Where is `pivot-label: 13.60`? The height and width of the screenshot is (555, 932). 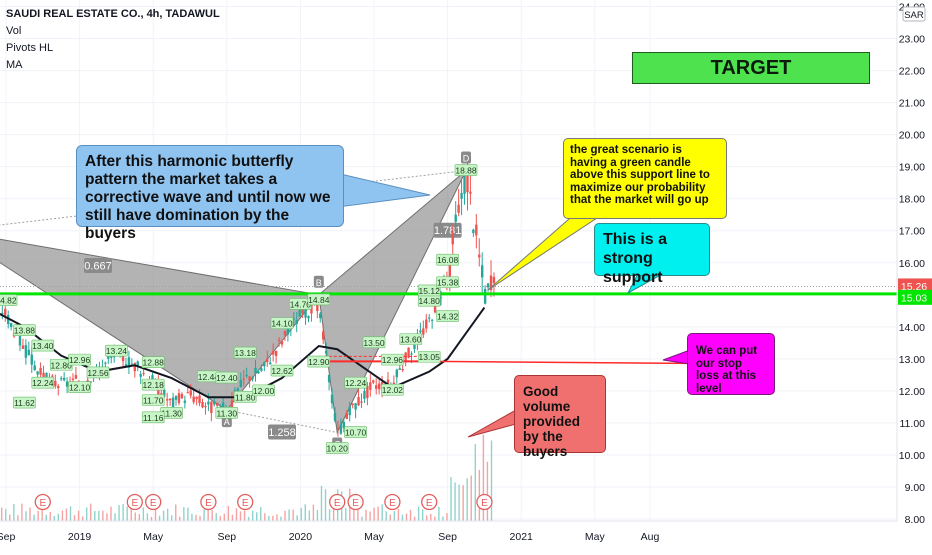
pivot-label: 13.60 is located at coordinates (411, 340).